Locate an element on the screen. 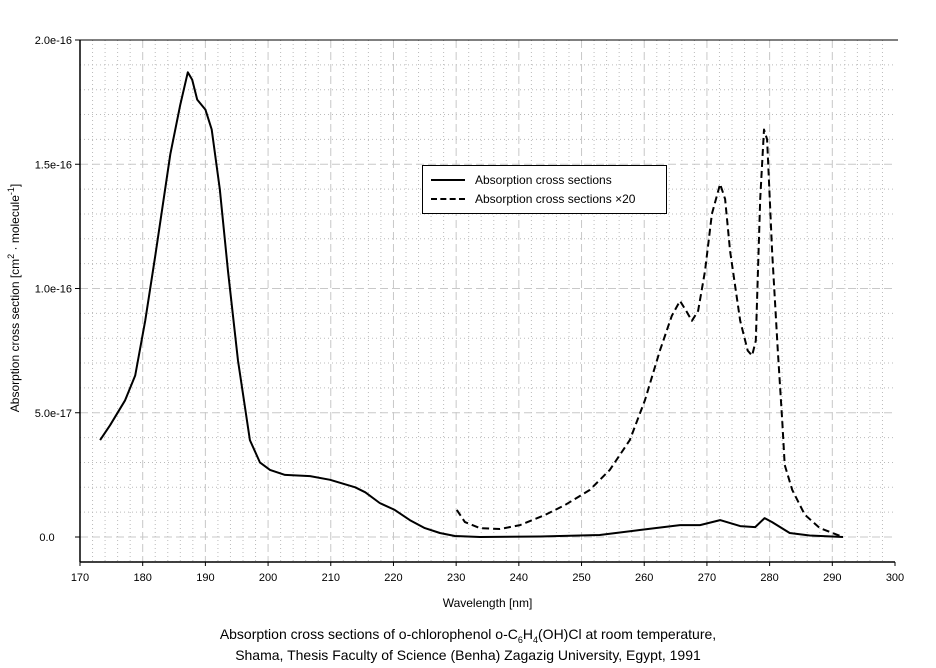 Image resolution: width=936 pixels, height=668 pixels. x-tick-label: 200 is located at coordinates (268, 578).